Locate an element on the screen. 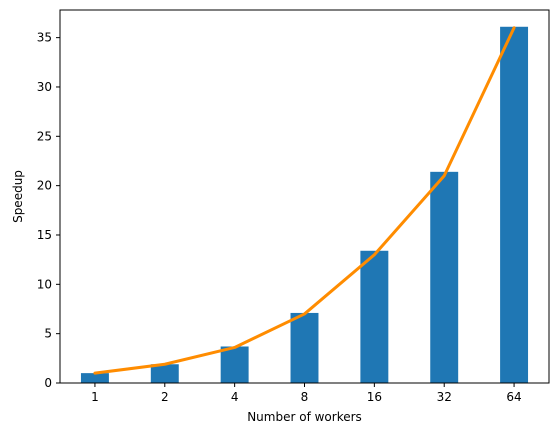 This screenshot has width=555, height=431. y-tick-label-20: 20 is located at coordinates (44, 186).